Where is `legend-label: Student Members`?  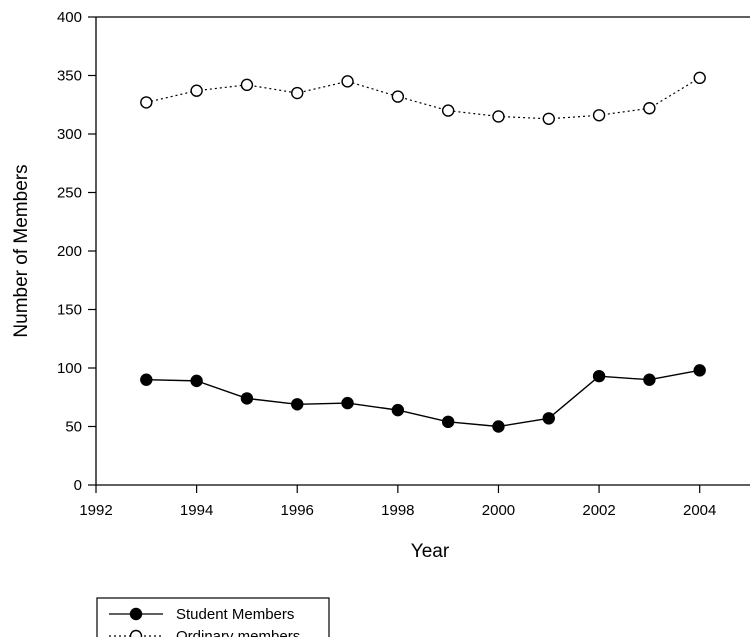 legend-label: Student Members is located at coordinates (235, 614).